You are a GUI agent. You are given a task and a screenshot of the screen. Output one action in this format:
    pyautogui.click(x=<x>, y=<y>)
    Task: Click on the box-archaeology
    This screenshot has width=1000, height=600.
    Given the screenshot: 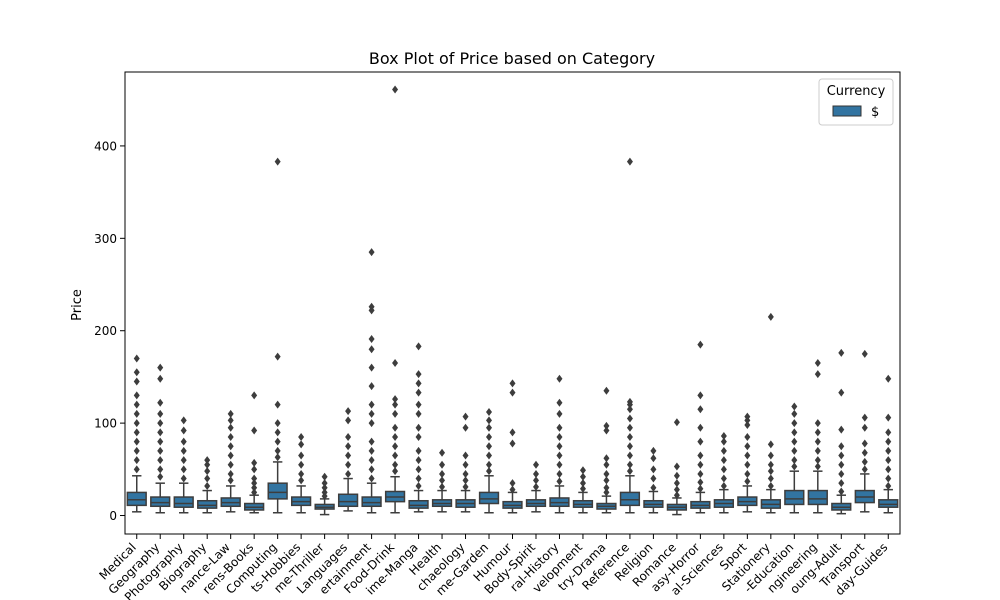 What is the action you would take?
    pyautogui.click(x=465, y=462)
    